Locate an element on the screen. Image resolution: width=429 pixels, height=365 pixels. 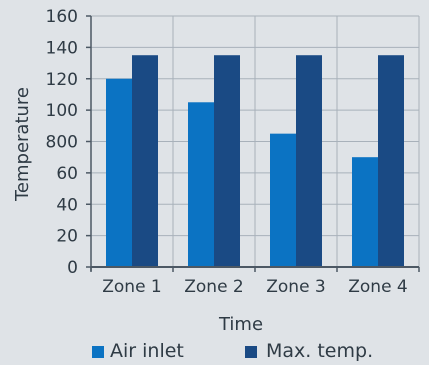
legend: Air inlet Max. temp. is located at coordinates (232, 351).